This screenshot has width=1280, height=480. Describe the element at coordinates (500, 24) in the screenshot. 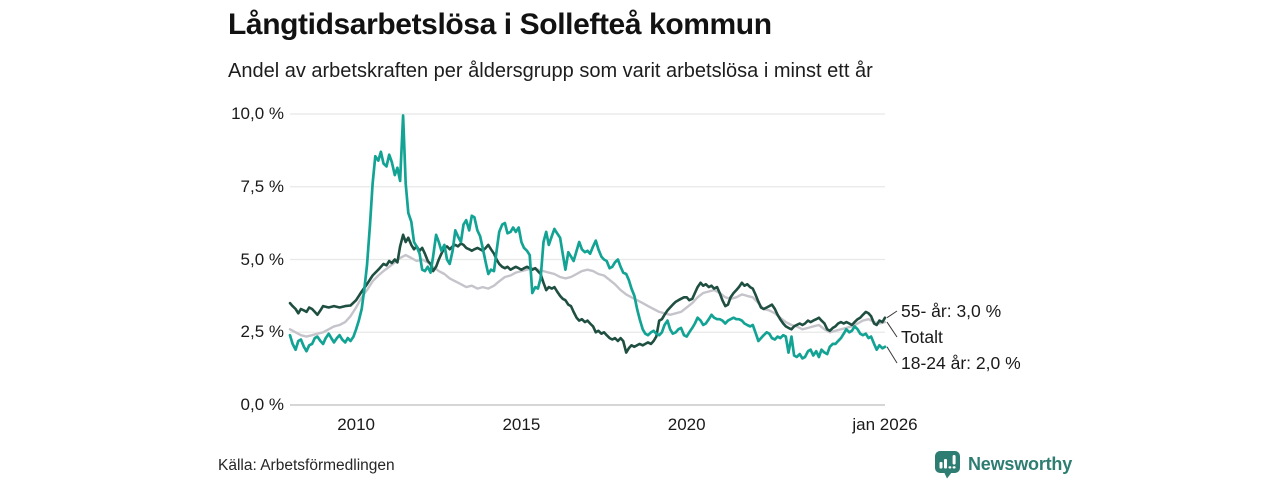

I see `page-title: Långtidsarbetslösa i Sollefteå kommun` at that location.